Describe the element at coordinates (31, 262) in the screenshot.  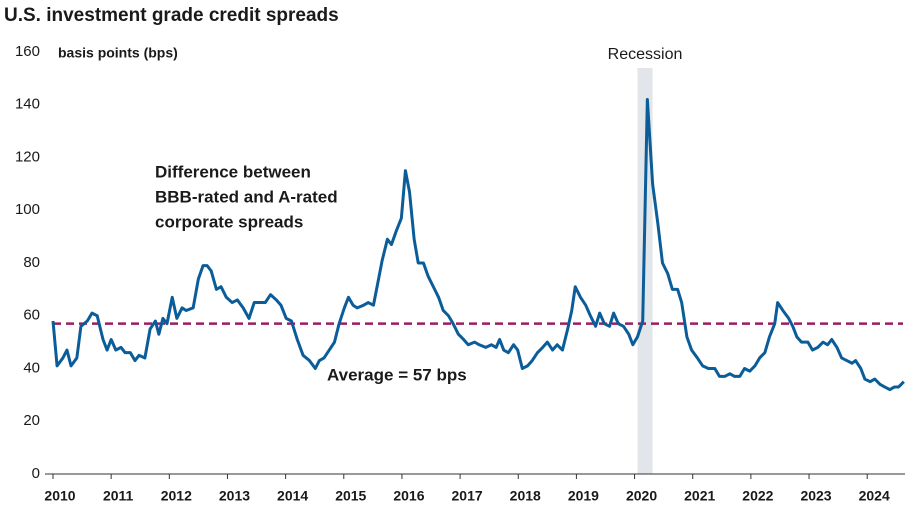
I see `y-tick-label: 80` at that location.